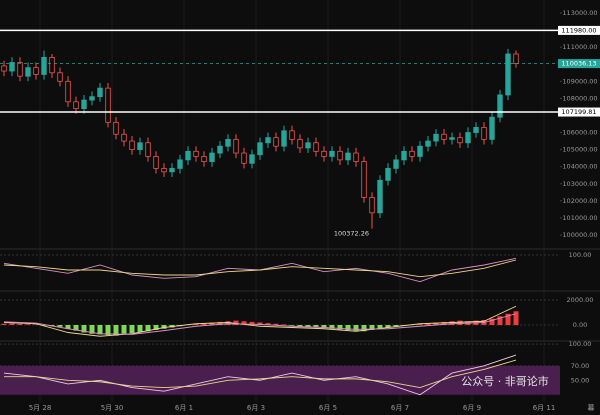 The width and height of the screenshot is (600, 415). What do you see at coordinates (505, 381) in the screenshot?
I see `watermark: 公众号 · 非哥论市` at bounding box center [505, 381].